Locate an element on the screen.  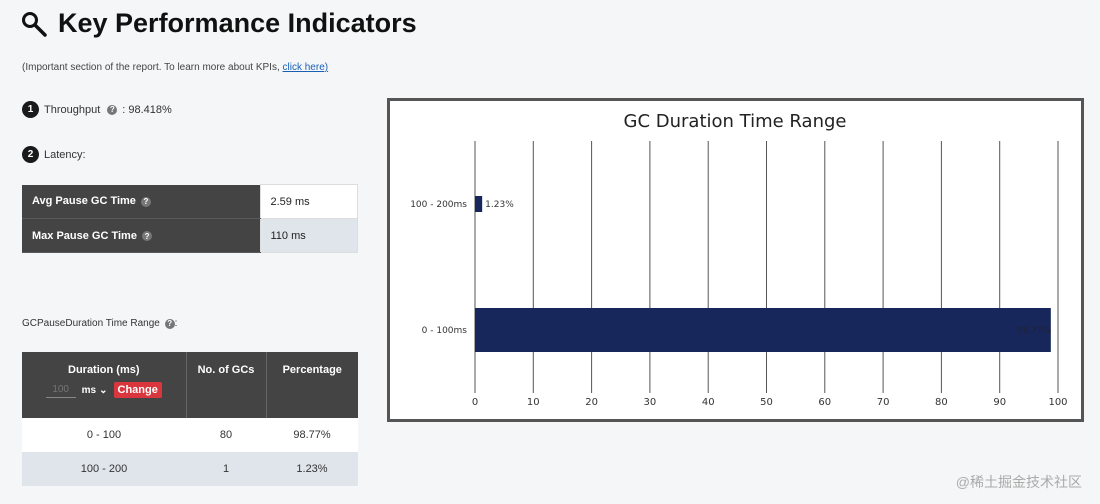
change-button: Change is located at coordinates (137, 390).